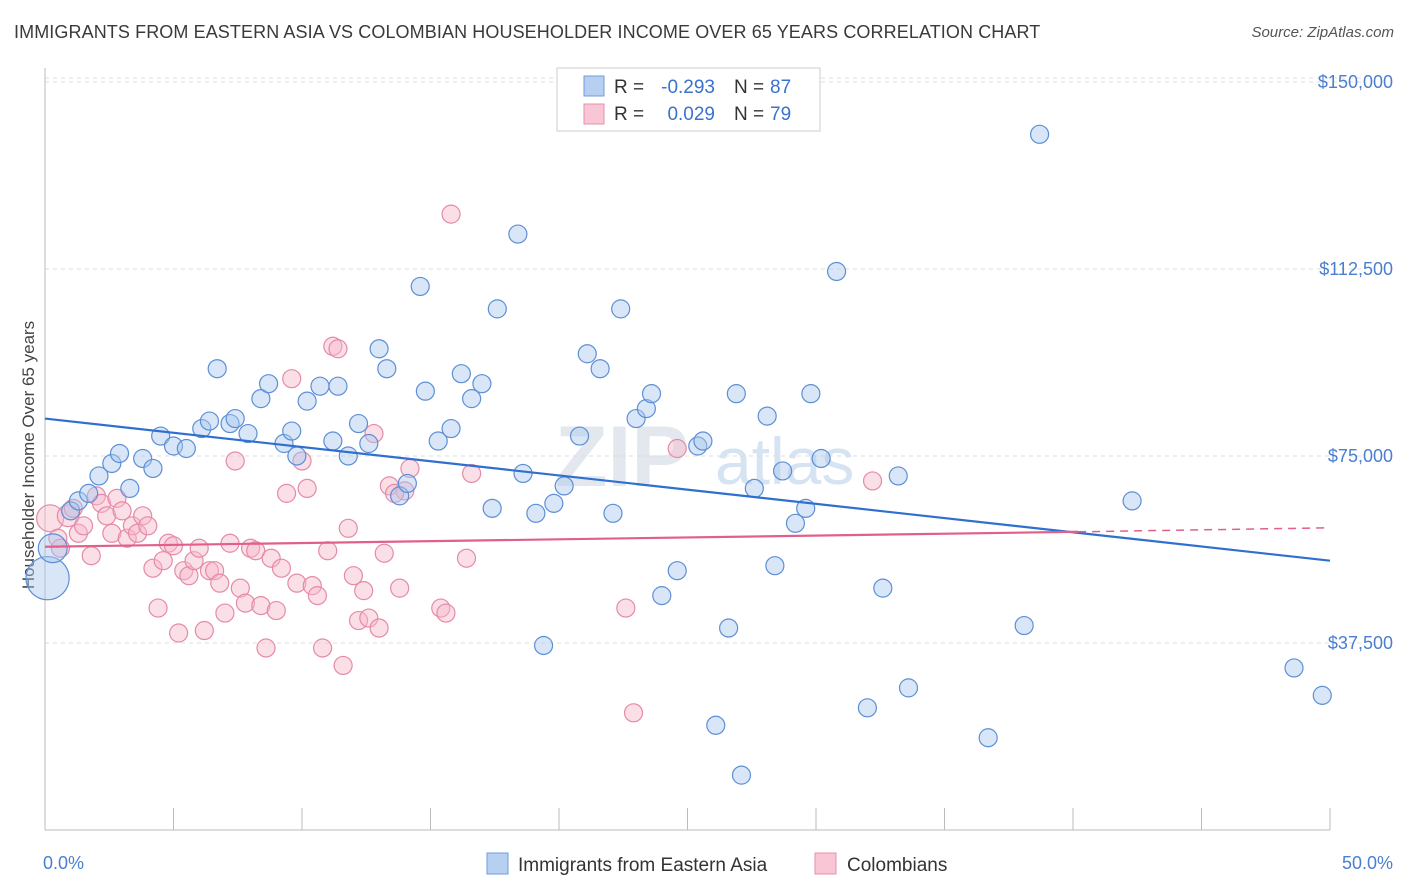 This screenshot has height=892, width=1406. What do you see at coordinates (28, 455) in the screenshot?
I see `y-axis-label: Householder Income Over 65 years` at bounding box center [28, 455].